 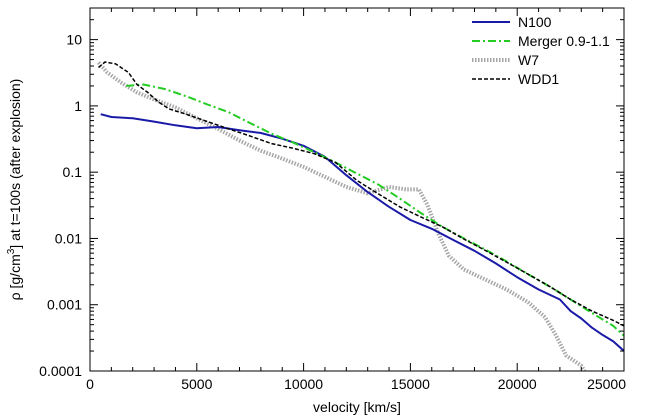 What do you see at coordinates (196, 384) in the screenshot?
I see `x-tick-label: 5000` at bounding box center [196, 384].